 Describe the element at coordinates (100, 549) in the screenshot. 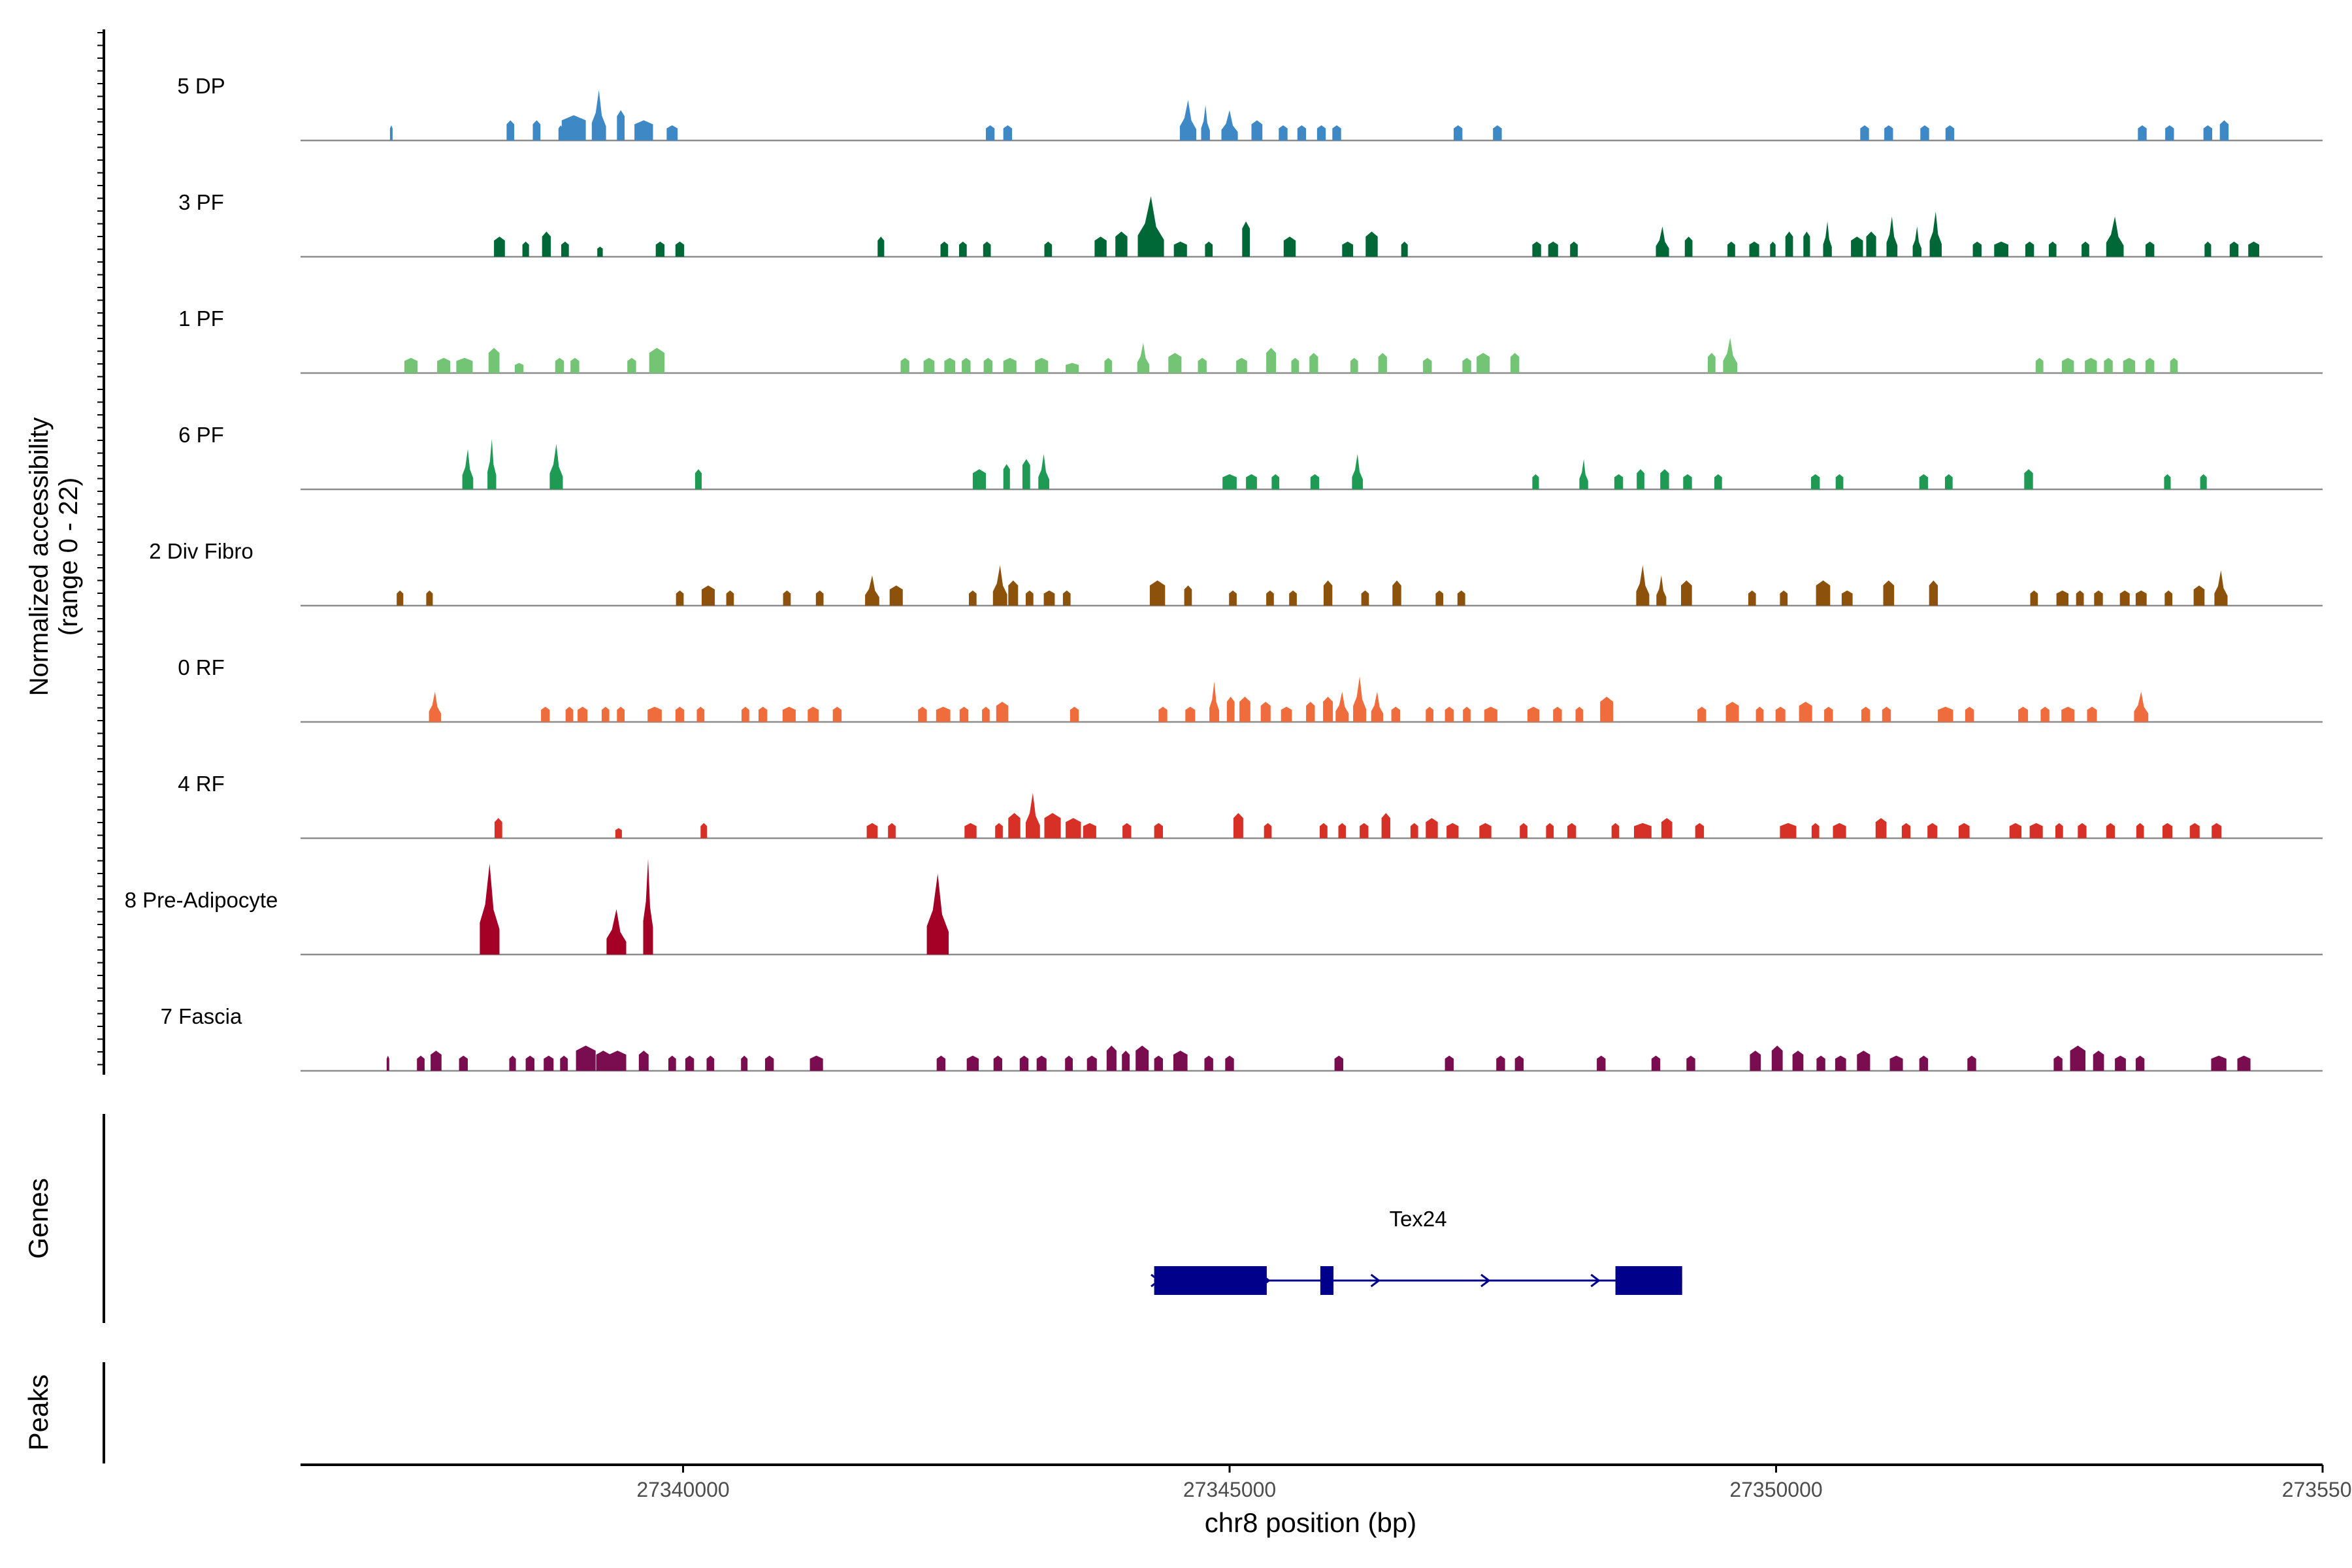

I see `coverage-y-axis-ticks` at that location.